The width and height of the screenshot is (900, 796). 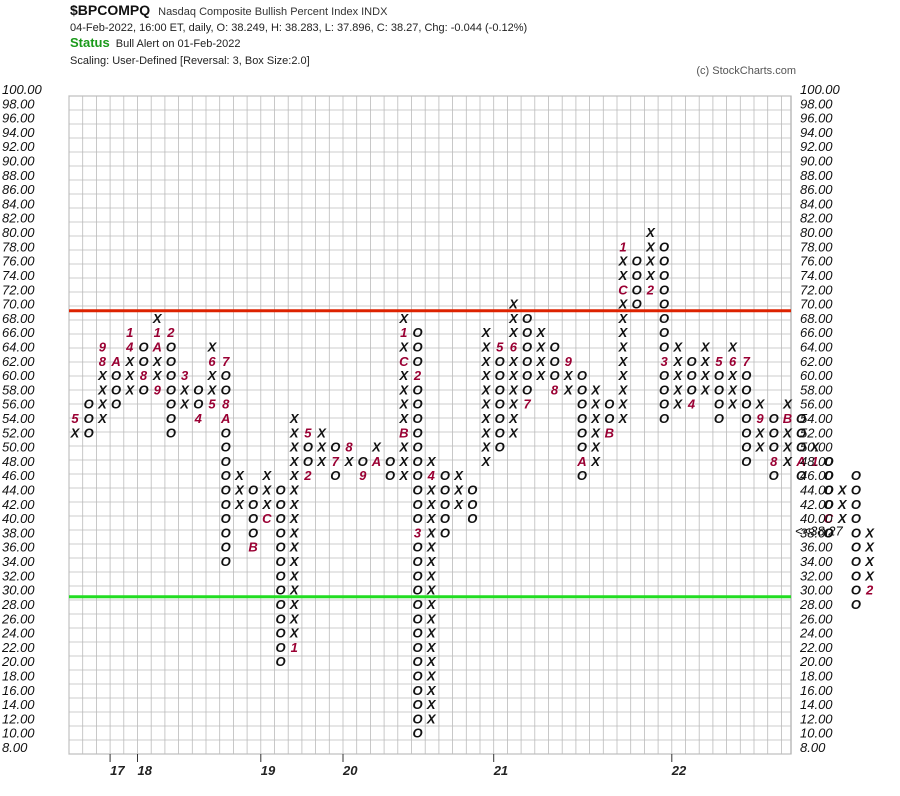 I want to click on y-tick-label-right: 10.00, so click(x=816, y=733).